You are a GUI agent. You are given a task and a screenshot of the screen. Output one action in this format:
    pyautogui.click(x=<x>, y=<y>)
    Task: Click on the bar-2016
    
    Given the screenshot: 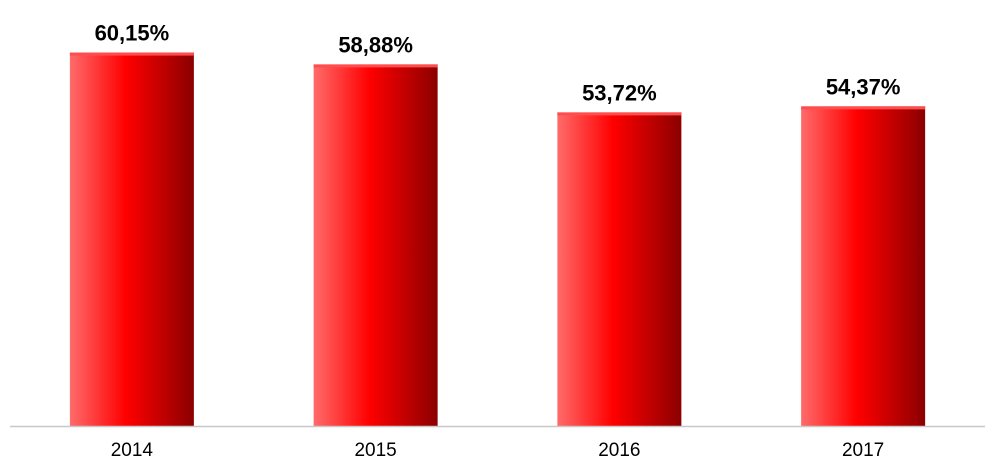 What is the action you would take?
    pyautogui.click(x=619, y=269)
    